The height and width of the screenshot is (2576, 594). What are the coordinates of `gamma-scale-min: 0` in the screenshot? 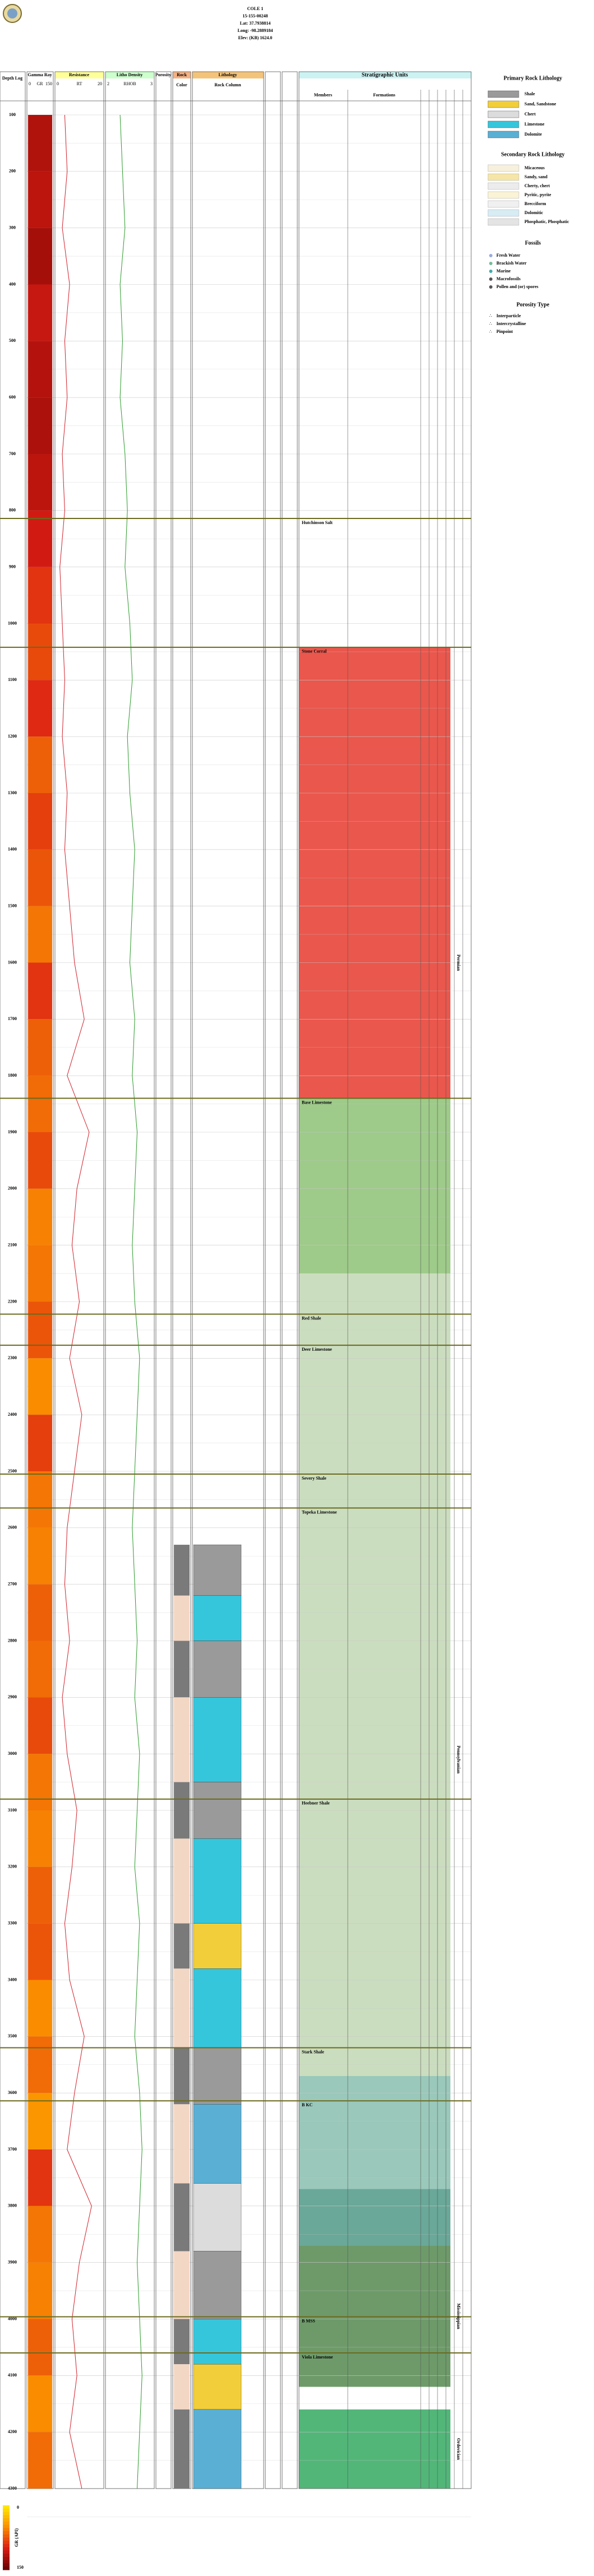 It's located at (30, 83).